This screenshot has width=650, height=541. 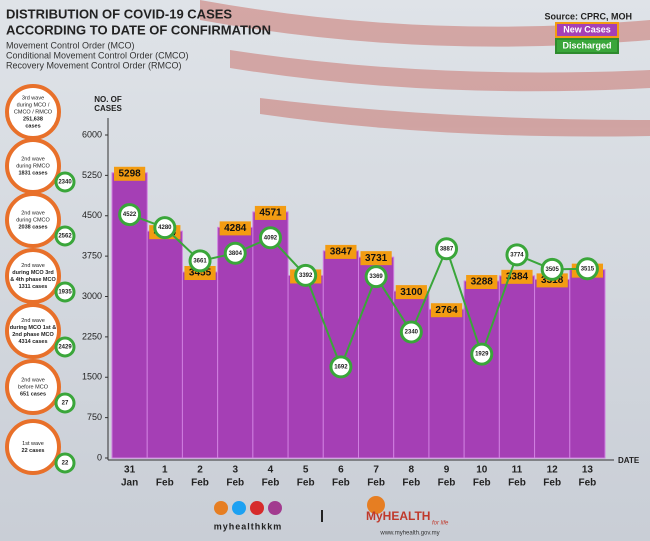 I want to click on value-label: 3384, so click(x=517, y=276).